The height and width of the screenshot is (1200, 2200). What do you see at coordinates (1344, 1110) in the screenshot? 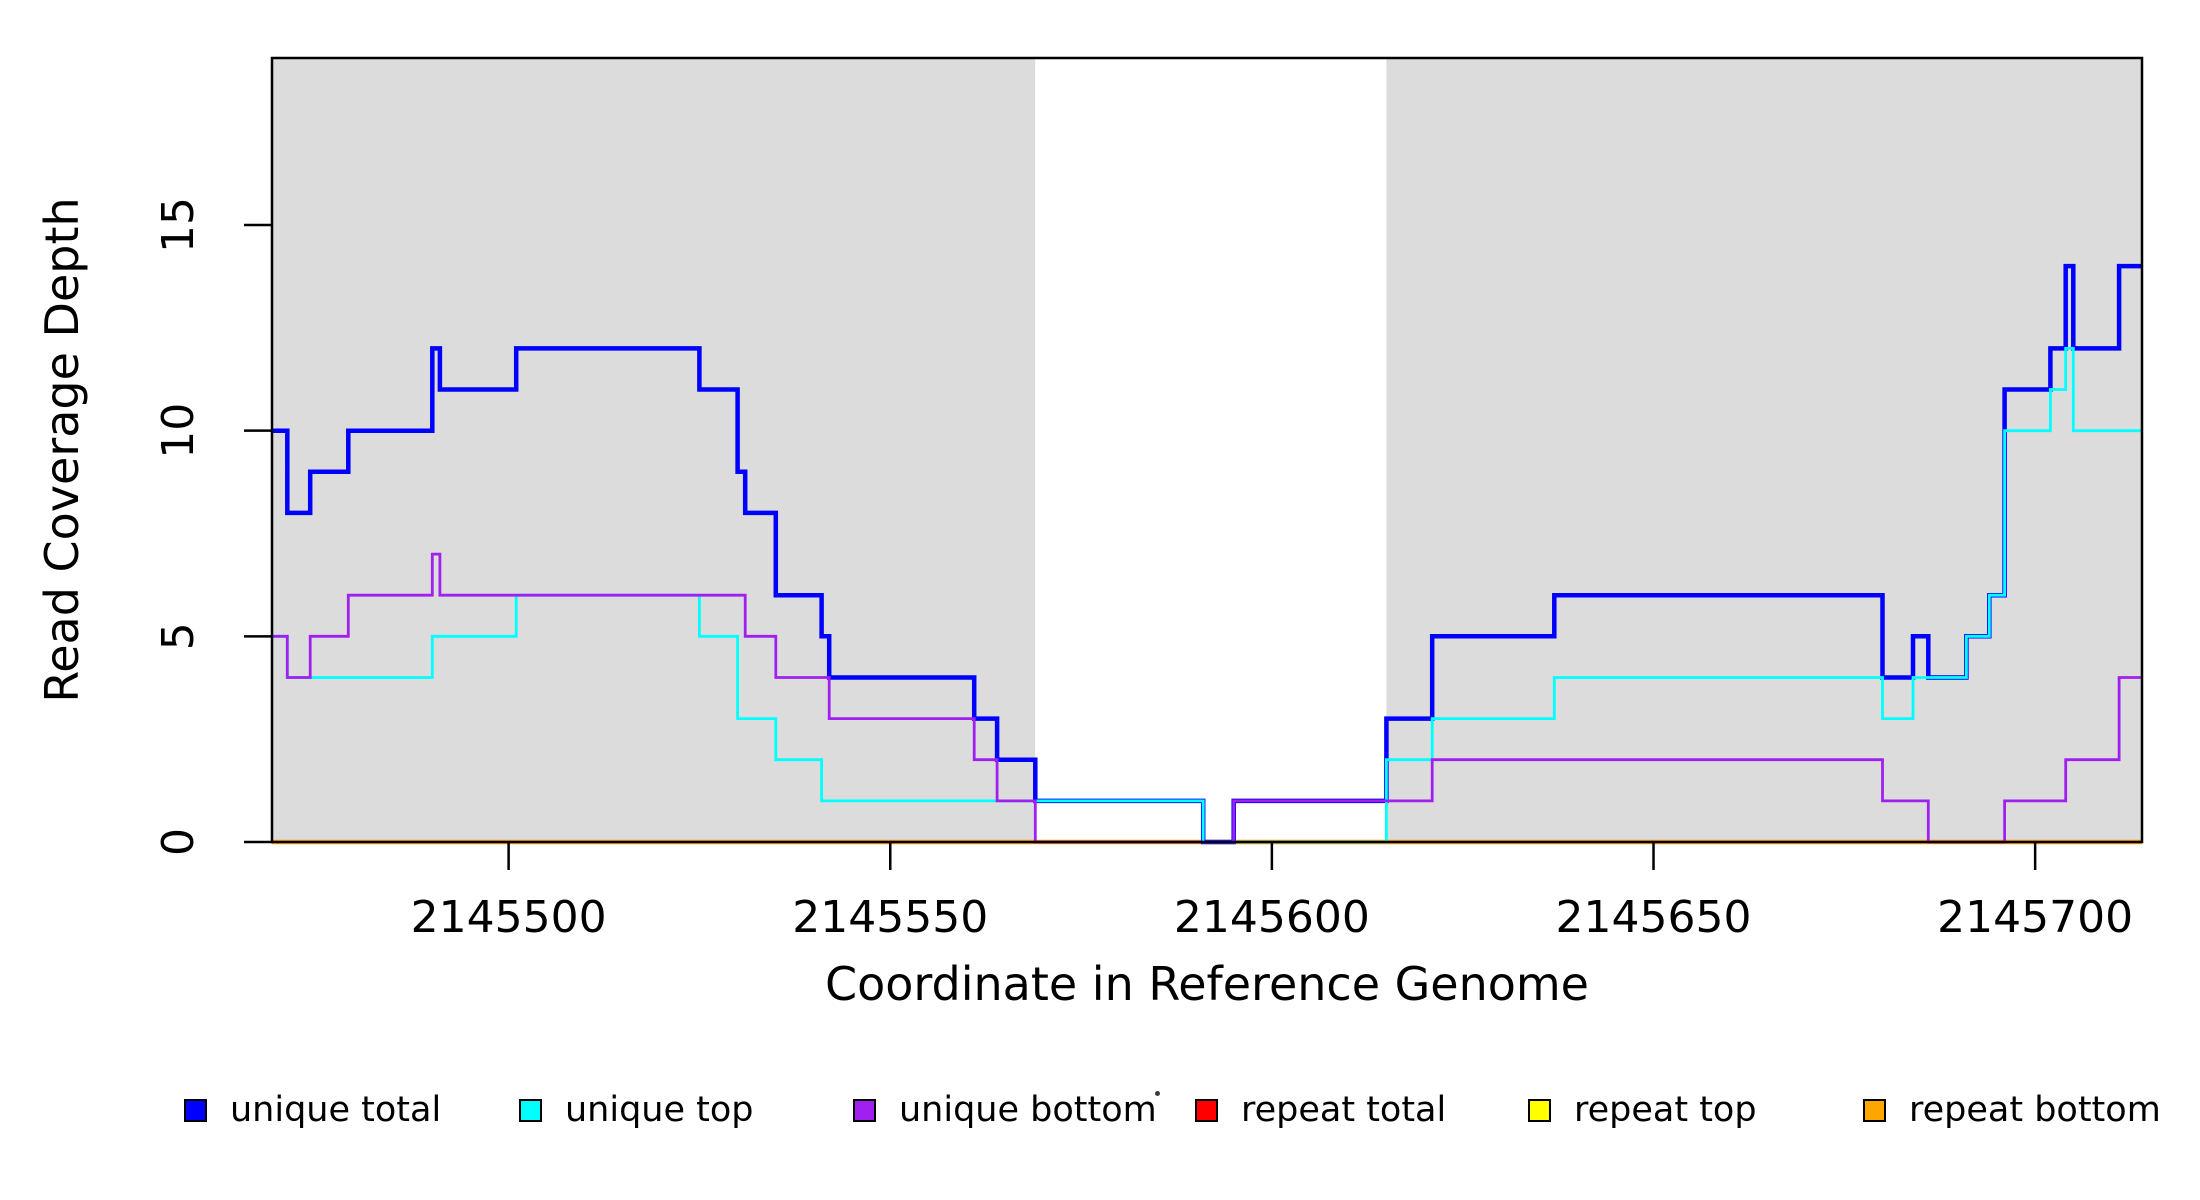
I see `legend-label: repeat total` at bounding box center [1344, 1110].